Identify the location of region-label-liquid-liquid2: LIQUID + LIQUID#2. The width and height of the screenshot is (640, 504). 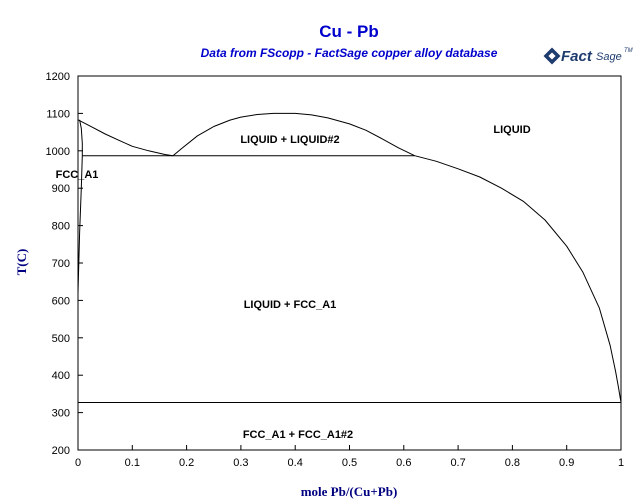
(289, 140).